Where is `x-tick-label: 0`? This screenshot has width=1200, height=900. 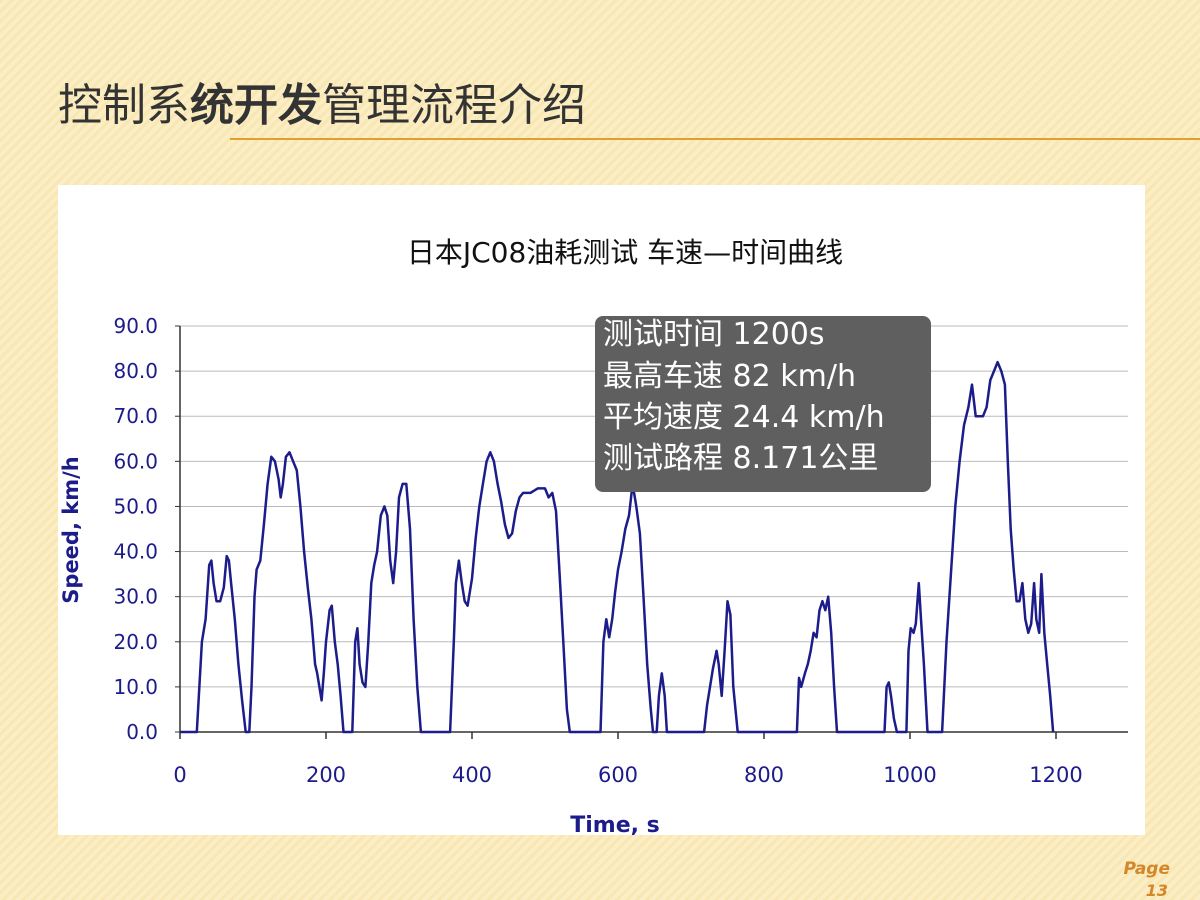 x-tick-label: 0 is located at coordinates (179, 775).